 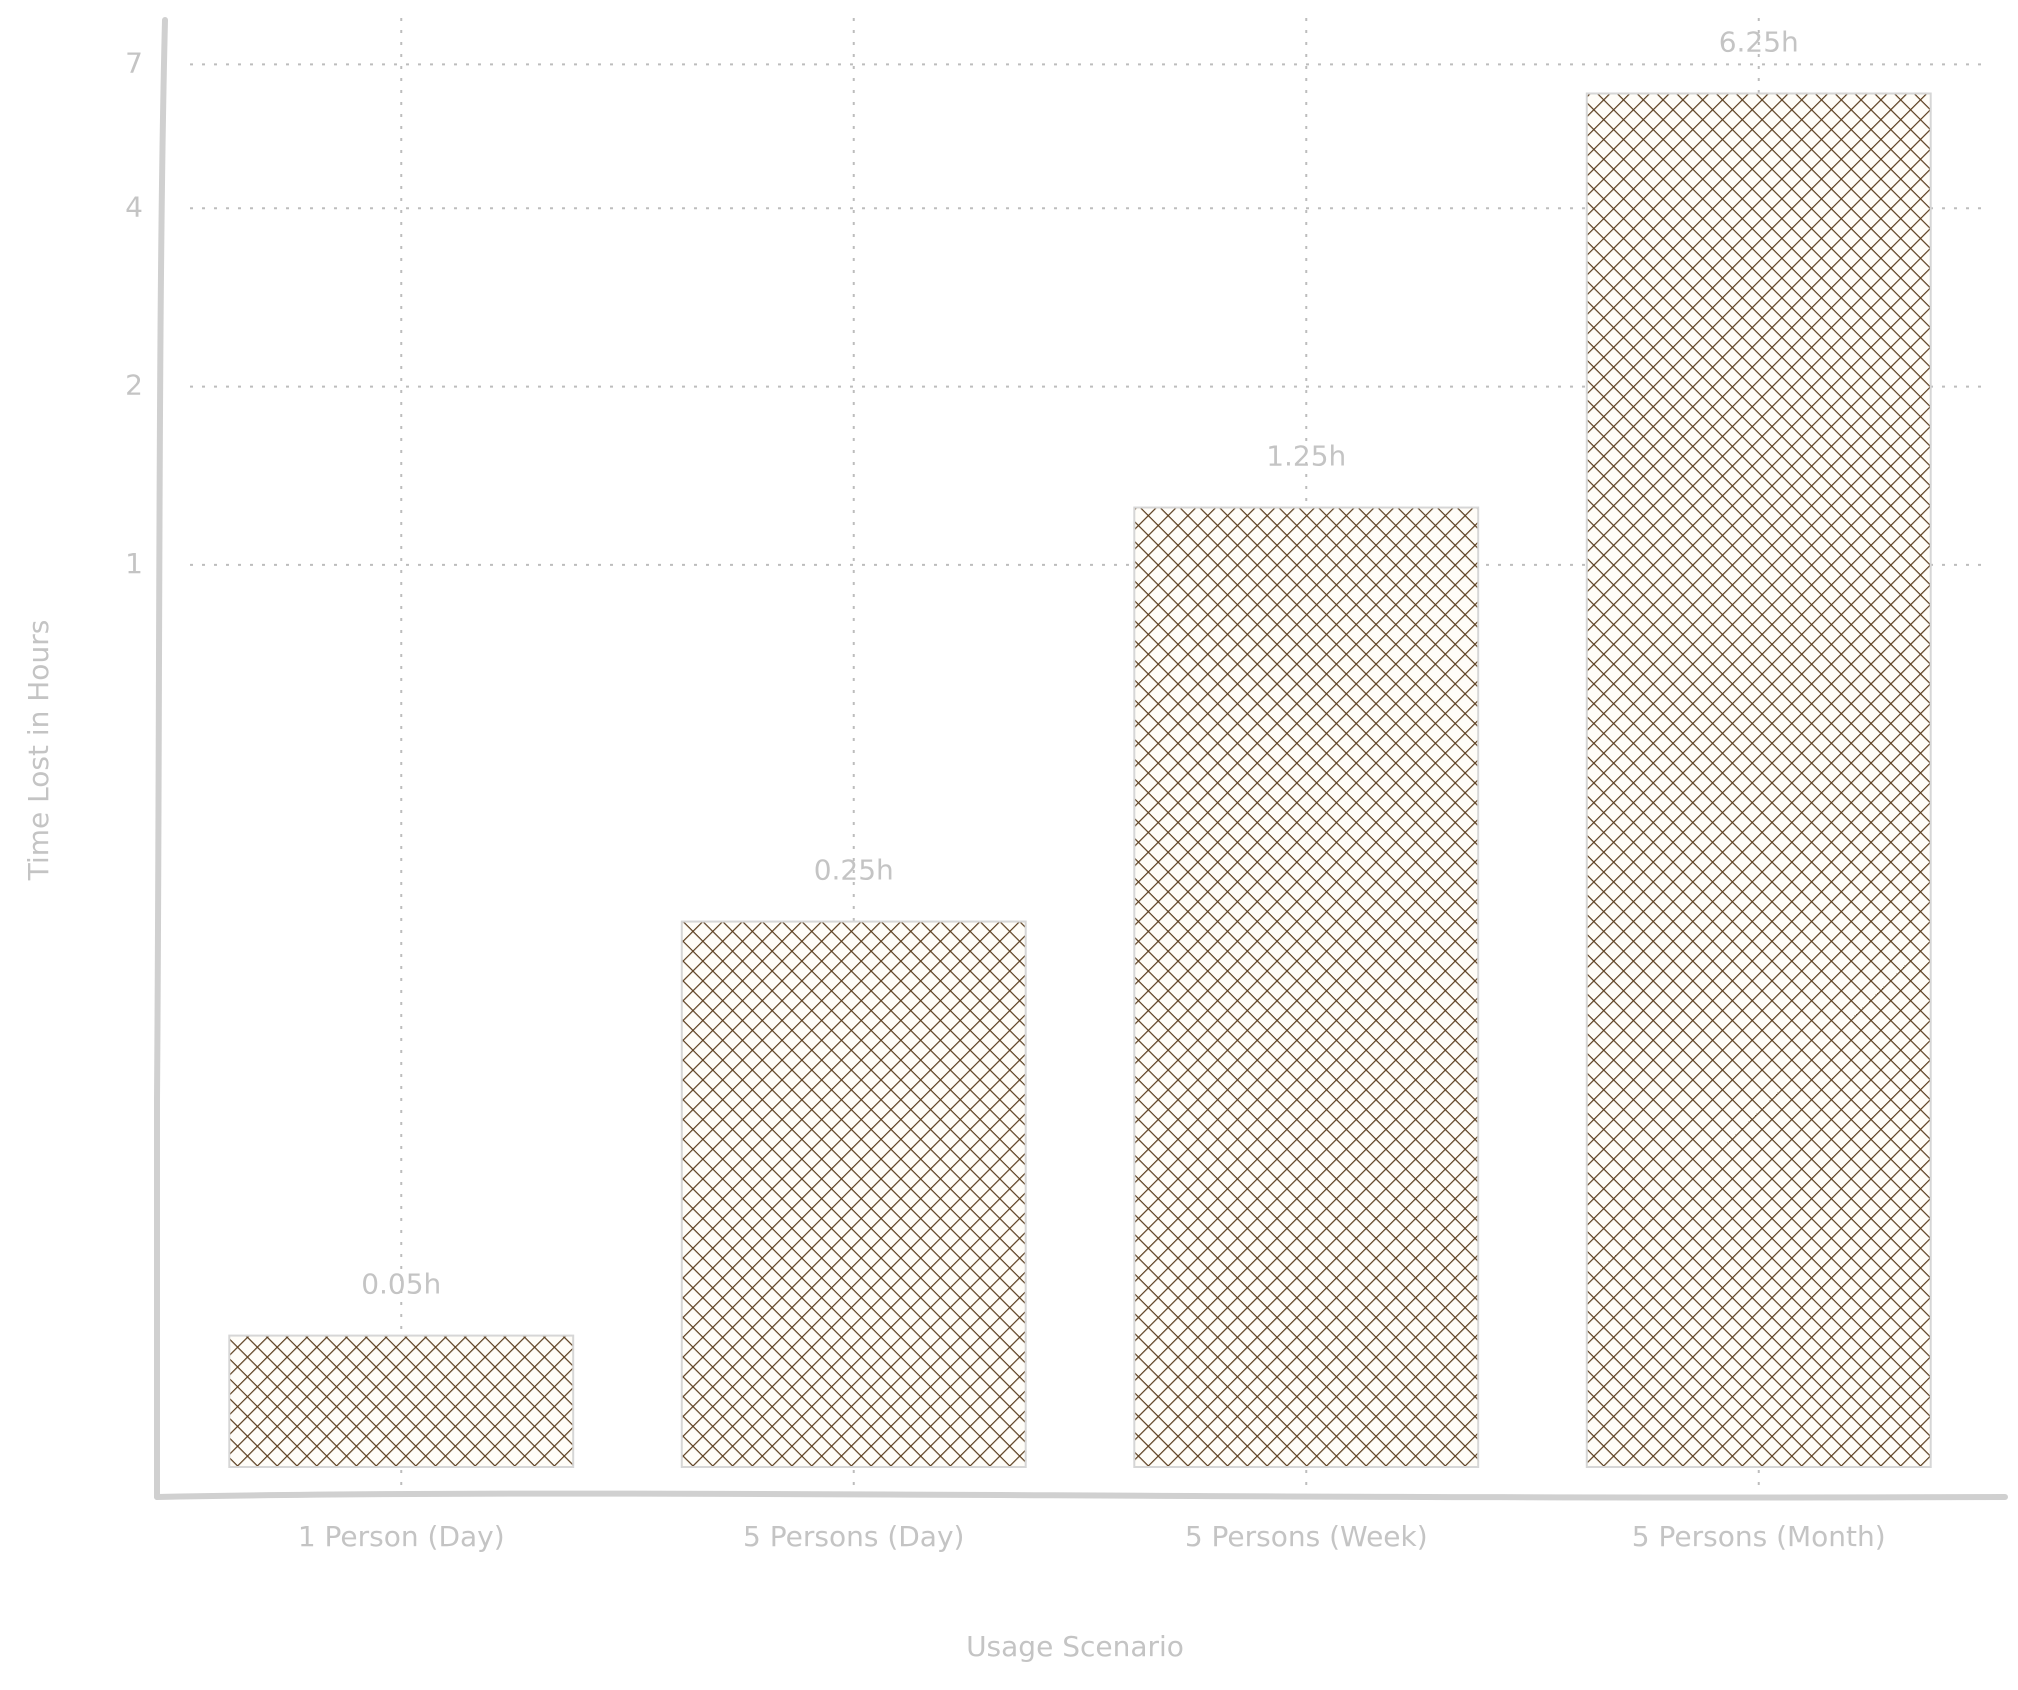 I want to click on y-tick-label: 2, so click(x=134, y=385).